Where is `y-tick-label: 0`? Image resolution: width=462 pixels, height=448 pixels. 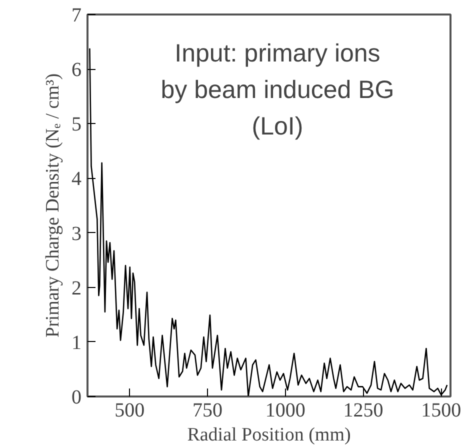
y-tick-label: 0 is located at coordinates (77, 397).